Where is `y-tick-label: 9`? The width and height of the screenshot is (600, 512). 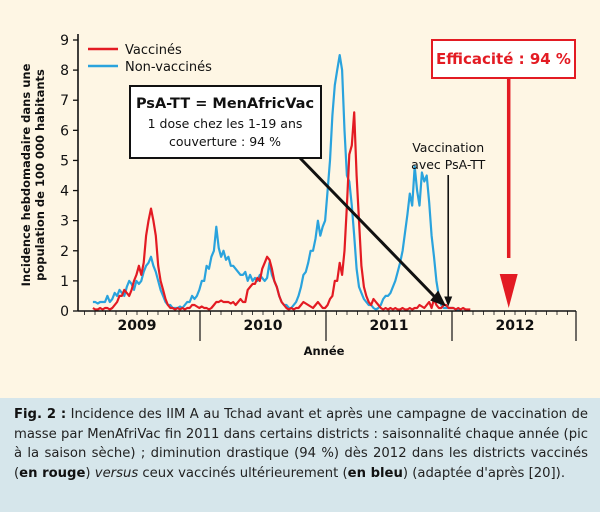 y-tick-label: 9 is located at coordinates (64, 41).